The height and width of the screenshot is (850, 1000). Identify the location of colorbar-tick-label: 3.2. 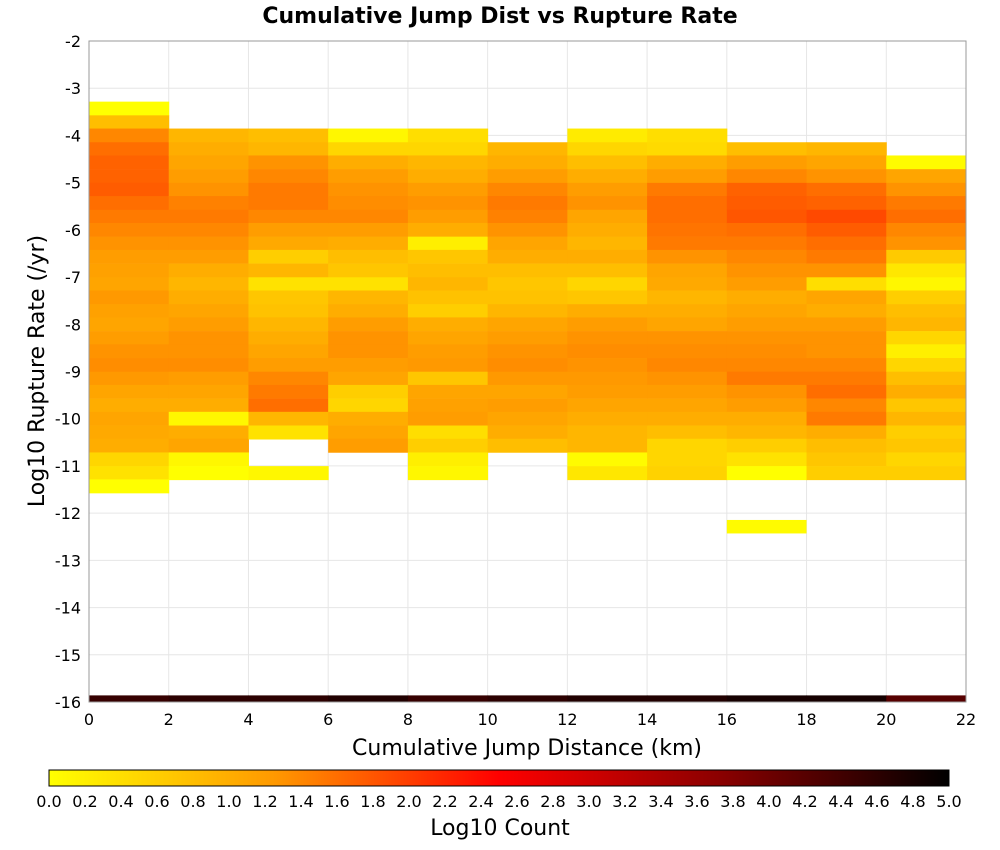
(624, 801).